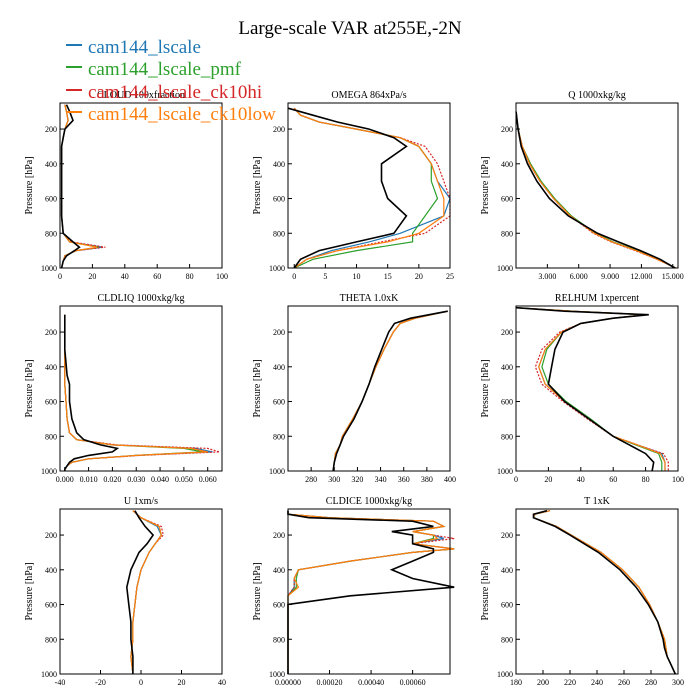 Image resolution: width=700 pixels, height=700 pixels. Describe the element at coordinates (208, 479) in the screenshot. I see `x-tick-label: 0.060` at that location.